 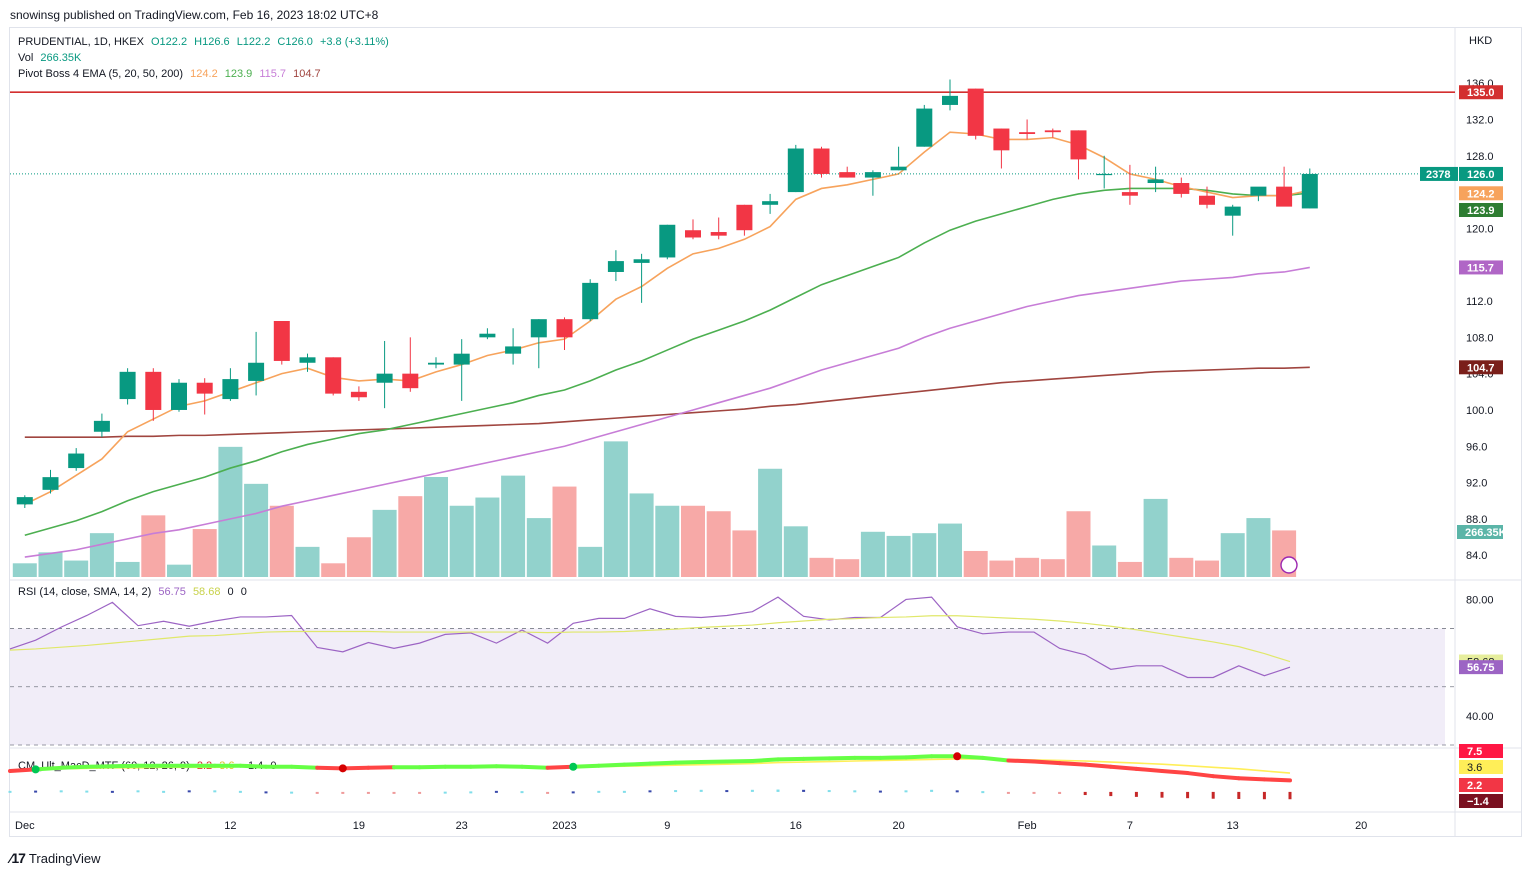 What do you see at coordinates (25, 826) in the screenshot?
I see `time-tick-label: Dec` at bounding box center [25, 826].